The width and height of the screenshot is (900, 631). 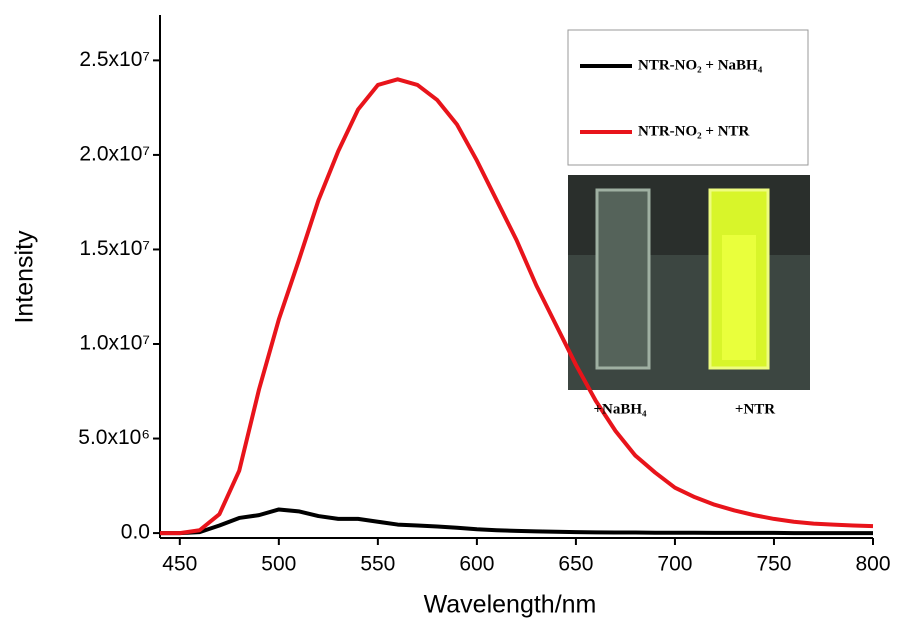 What do you see at coordinates (278, 564) in the screenshot?
I see `x-tick-label: 500` at bounding box center [278, 564].